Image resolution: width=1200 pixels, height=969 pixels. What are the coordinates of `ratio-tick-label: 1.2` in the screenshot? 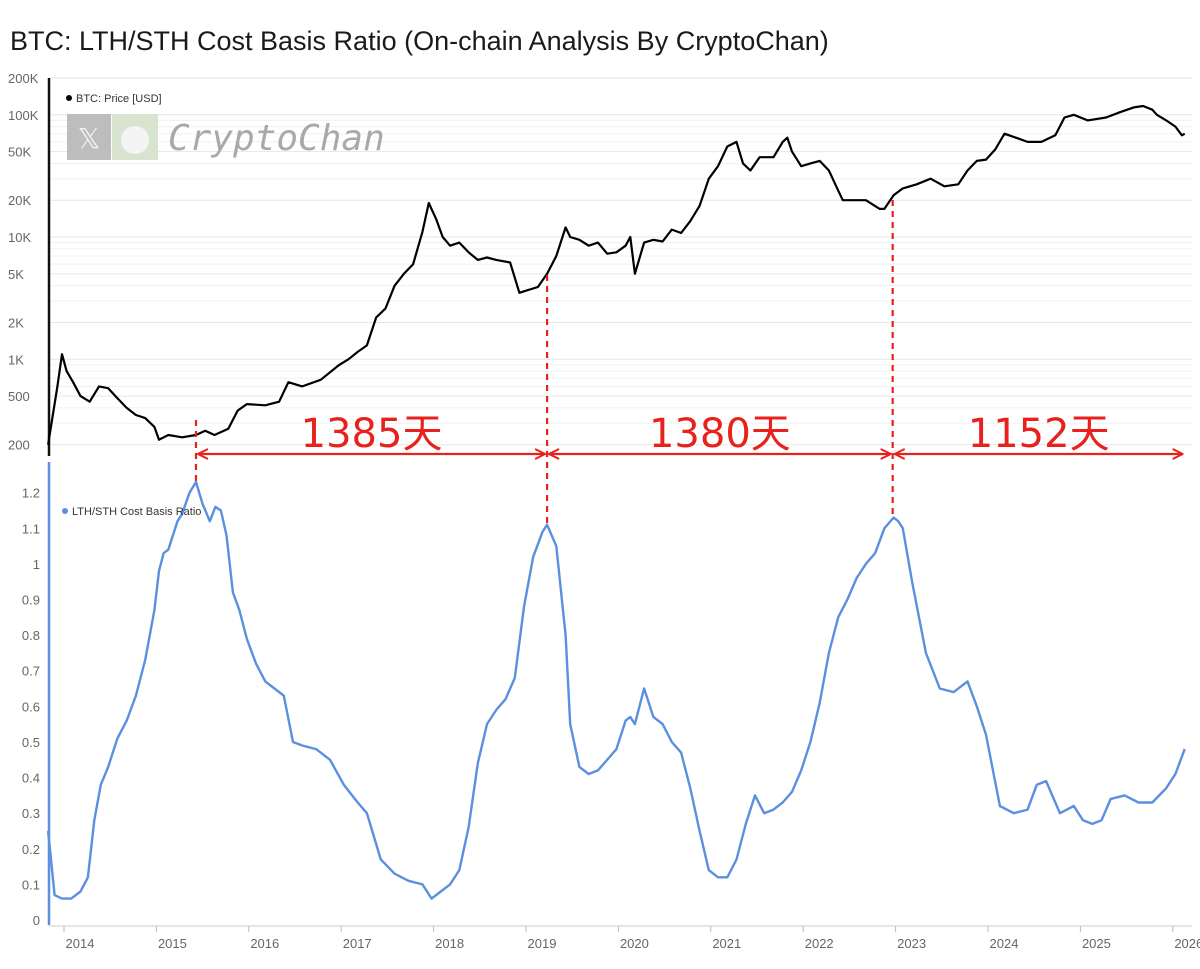 It's located at (31, 493).